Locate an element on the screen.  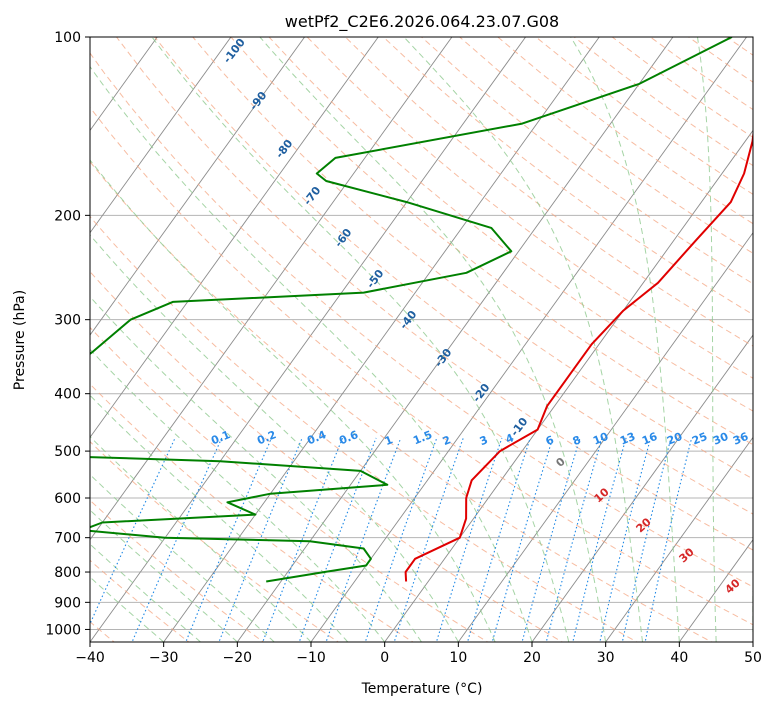
y-axis-ticks: 100 200 300 400 500 600 700 800 900 1000 is located at coordinates (67, 334).